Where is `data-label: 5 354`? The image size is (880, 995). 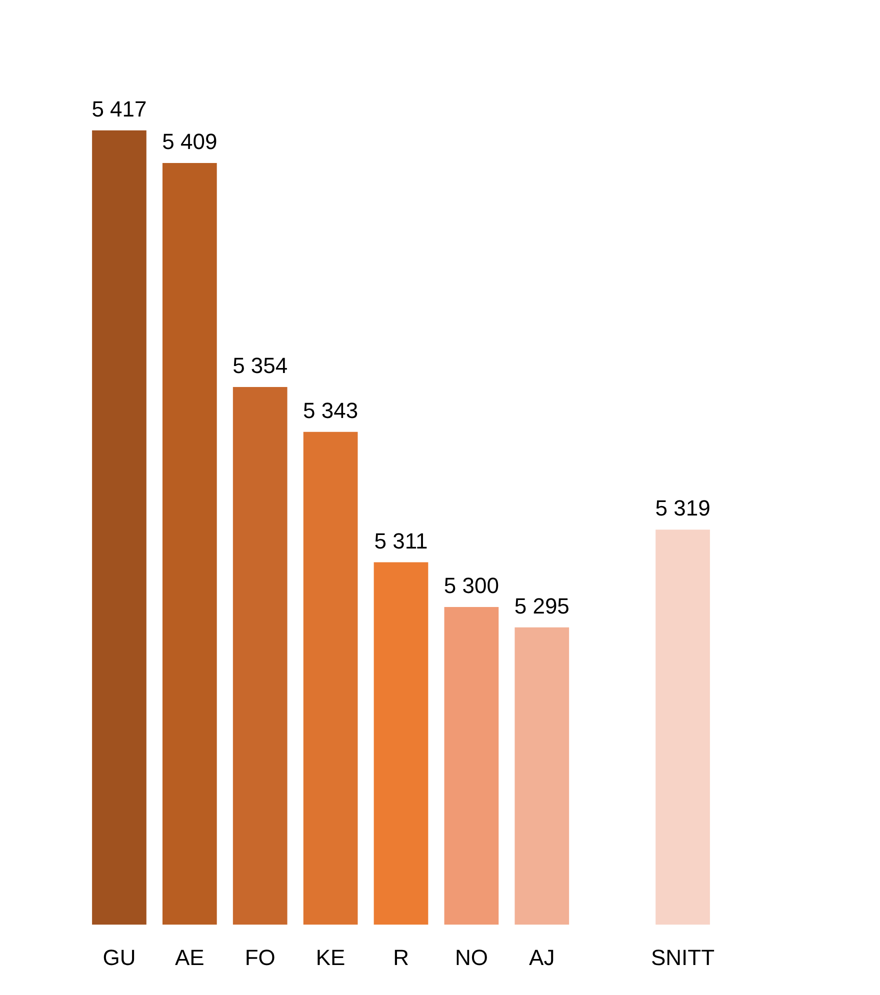 data-label: 5 354 is located at coordinates (260, 365).